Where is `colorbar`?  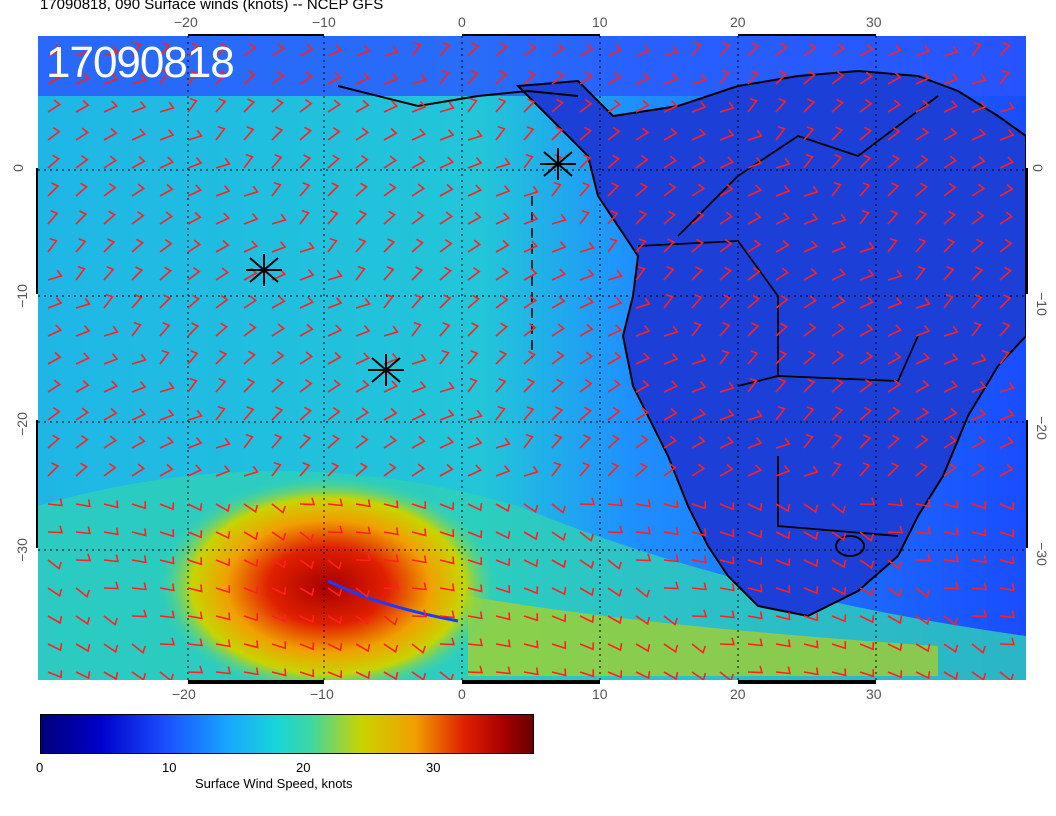
colorbar is located at coordinates (287, 734).